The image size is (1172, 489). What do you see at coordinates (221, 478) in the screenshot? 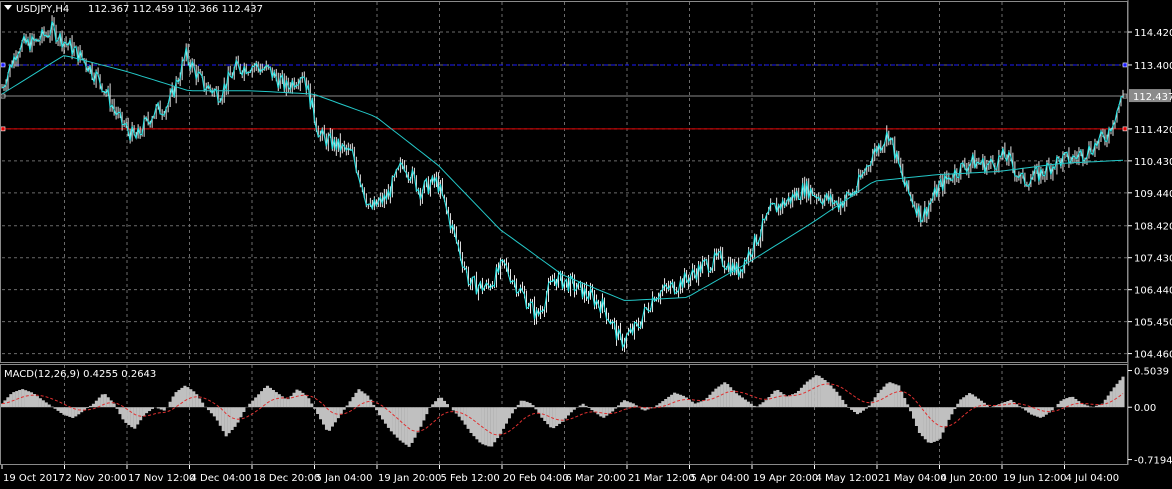
I see `x-tick-label: 4 Dec 04:00` at bounding box center [221, 478].